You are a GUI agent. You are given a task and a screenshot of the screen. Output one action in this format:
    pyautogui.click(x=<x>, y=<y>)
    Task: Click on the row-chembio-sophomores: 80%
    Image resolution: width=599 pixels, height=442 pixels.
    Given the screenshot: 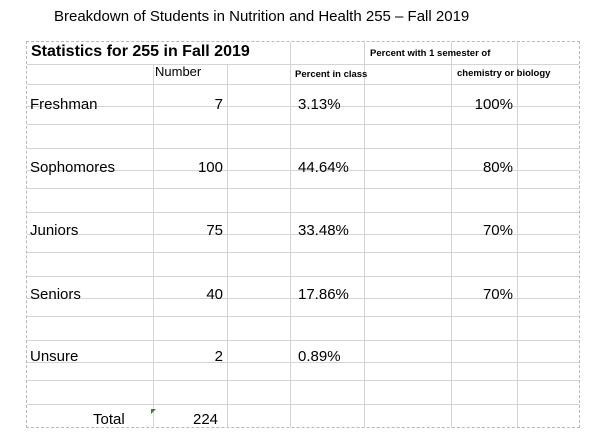 What is the action you would take?
    pyautogui.click(x=497, y=167)
    